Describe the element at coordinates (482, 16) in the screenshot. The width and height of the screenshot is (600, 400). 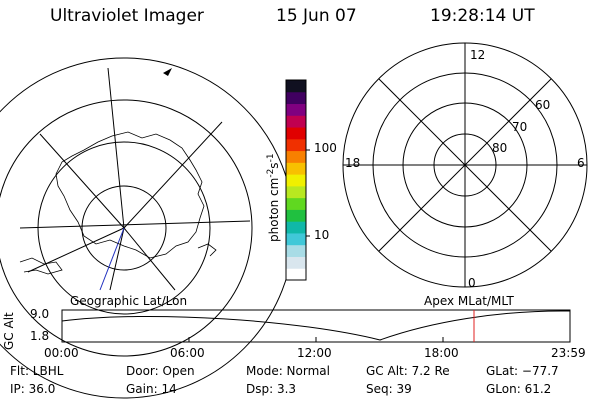
I see `time-label: 19:28:14 UT` at that location.